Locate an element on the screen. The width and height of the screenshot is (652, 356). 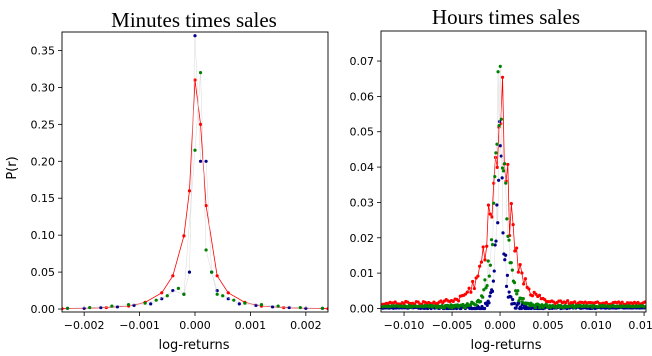
hours-y-tick-label: 0.00 is located at coordinates (362, 308).